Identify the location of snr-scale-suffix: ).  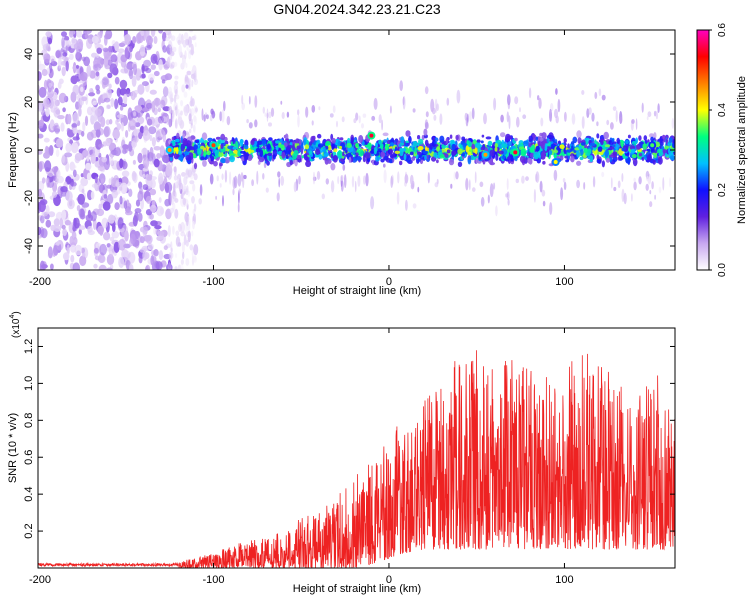
(16, 312).